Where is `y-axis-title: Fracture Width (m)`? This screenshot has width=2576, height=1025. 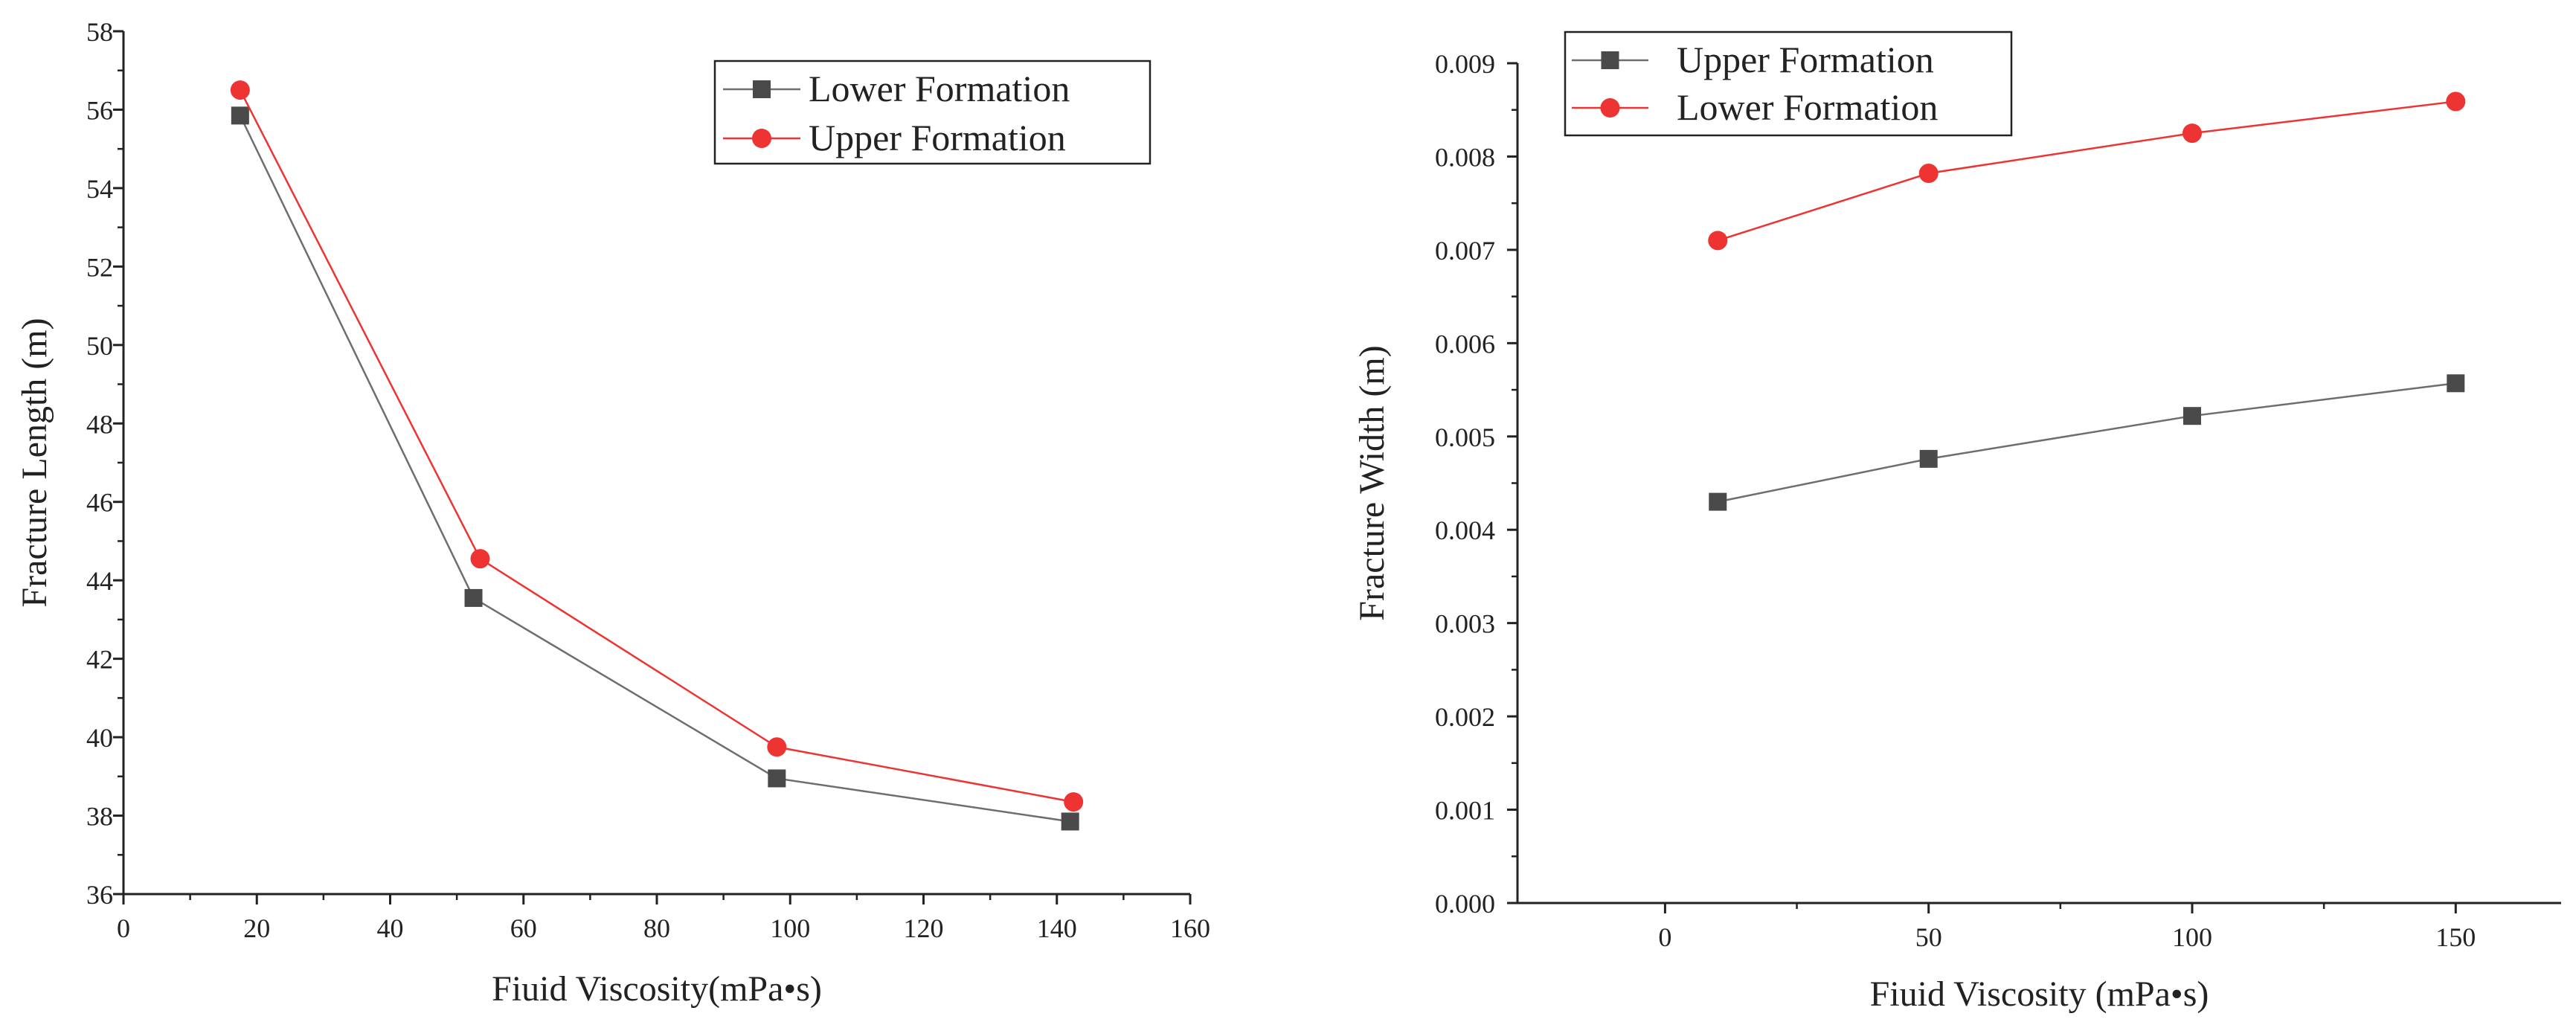
y-axis-title: Fracture Width (m) is located at coordinates (1372, 483).